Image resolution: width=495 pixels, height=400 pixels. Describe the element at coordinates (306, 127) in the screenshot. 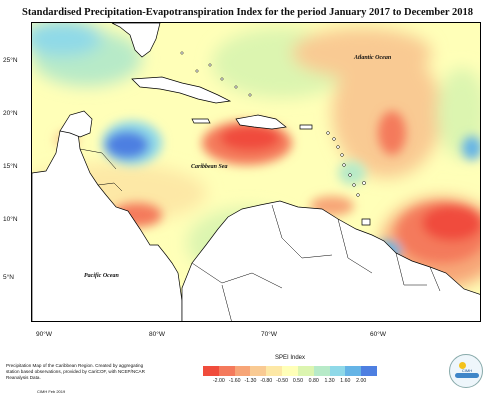

I see `puerto-rico` at that location.